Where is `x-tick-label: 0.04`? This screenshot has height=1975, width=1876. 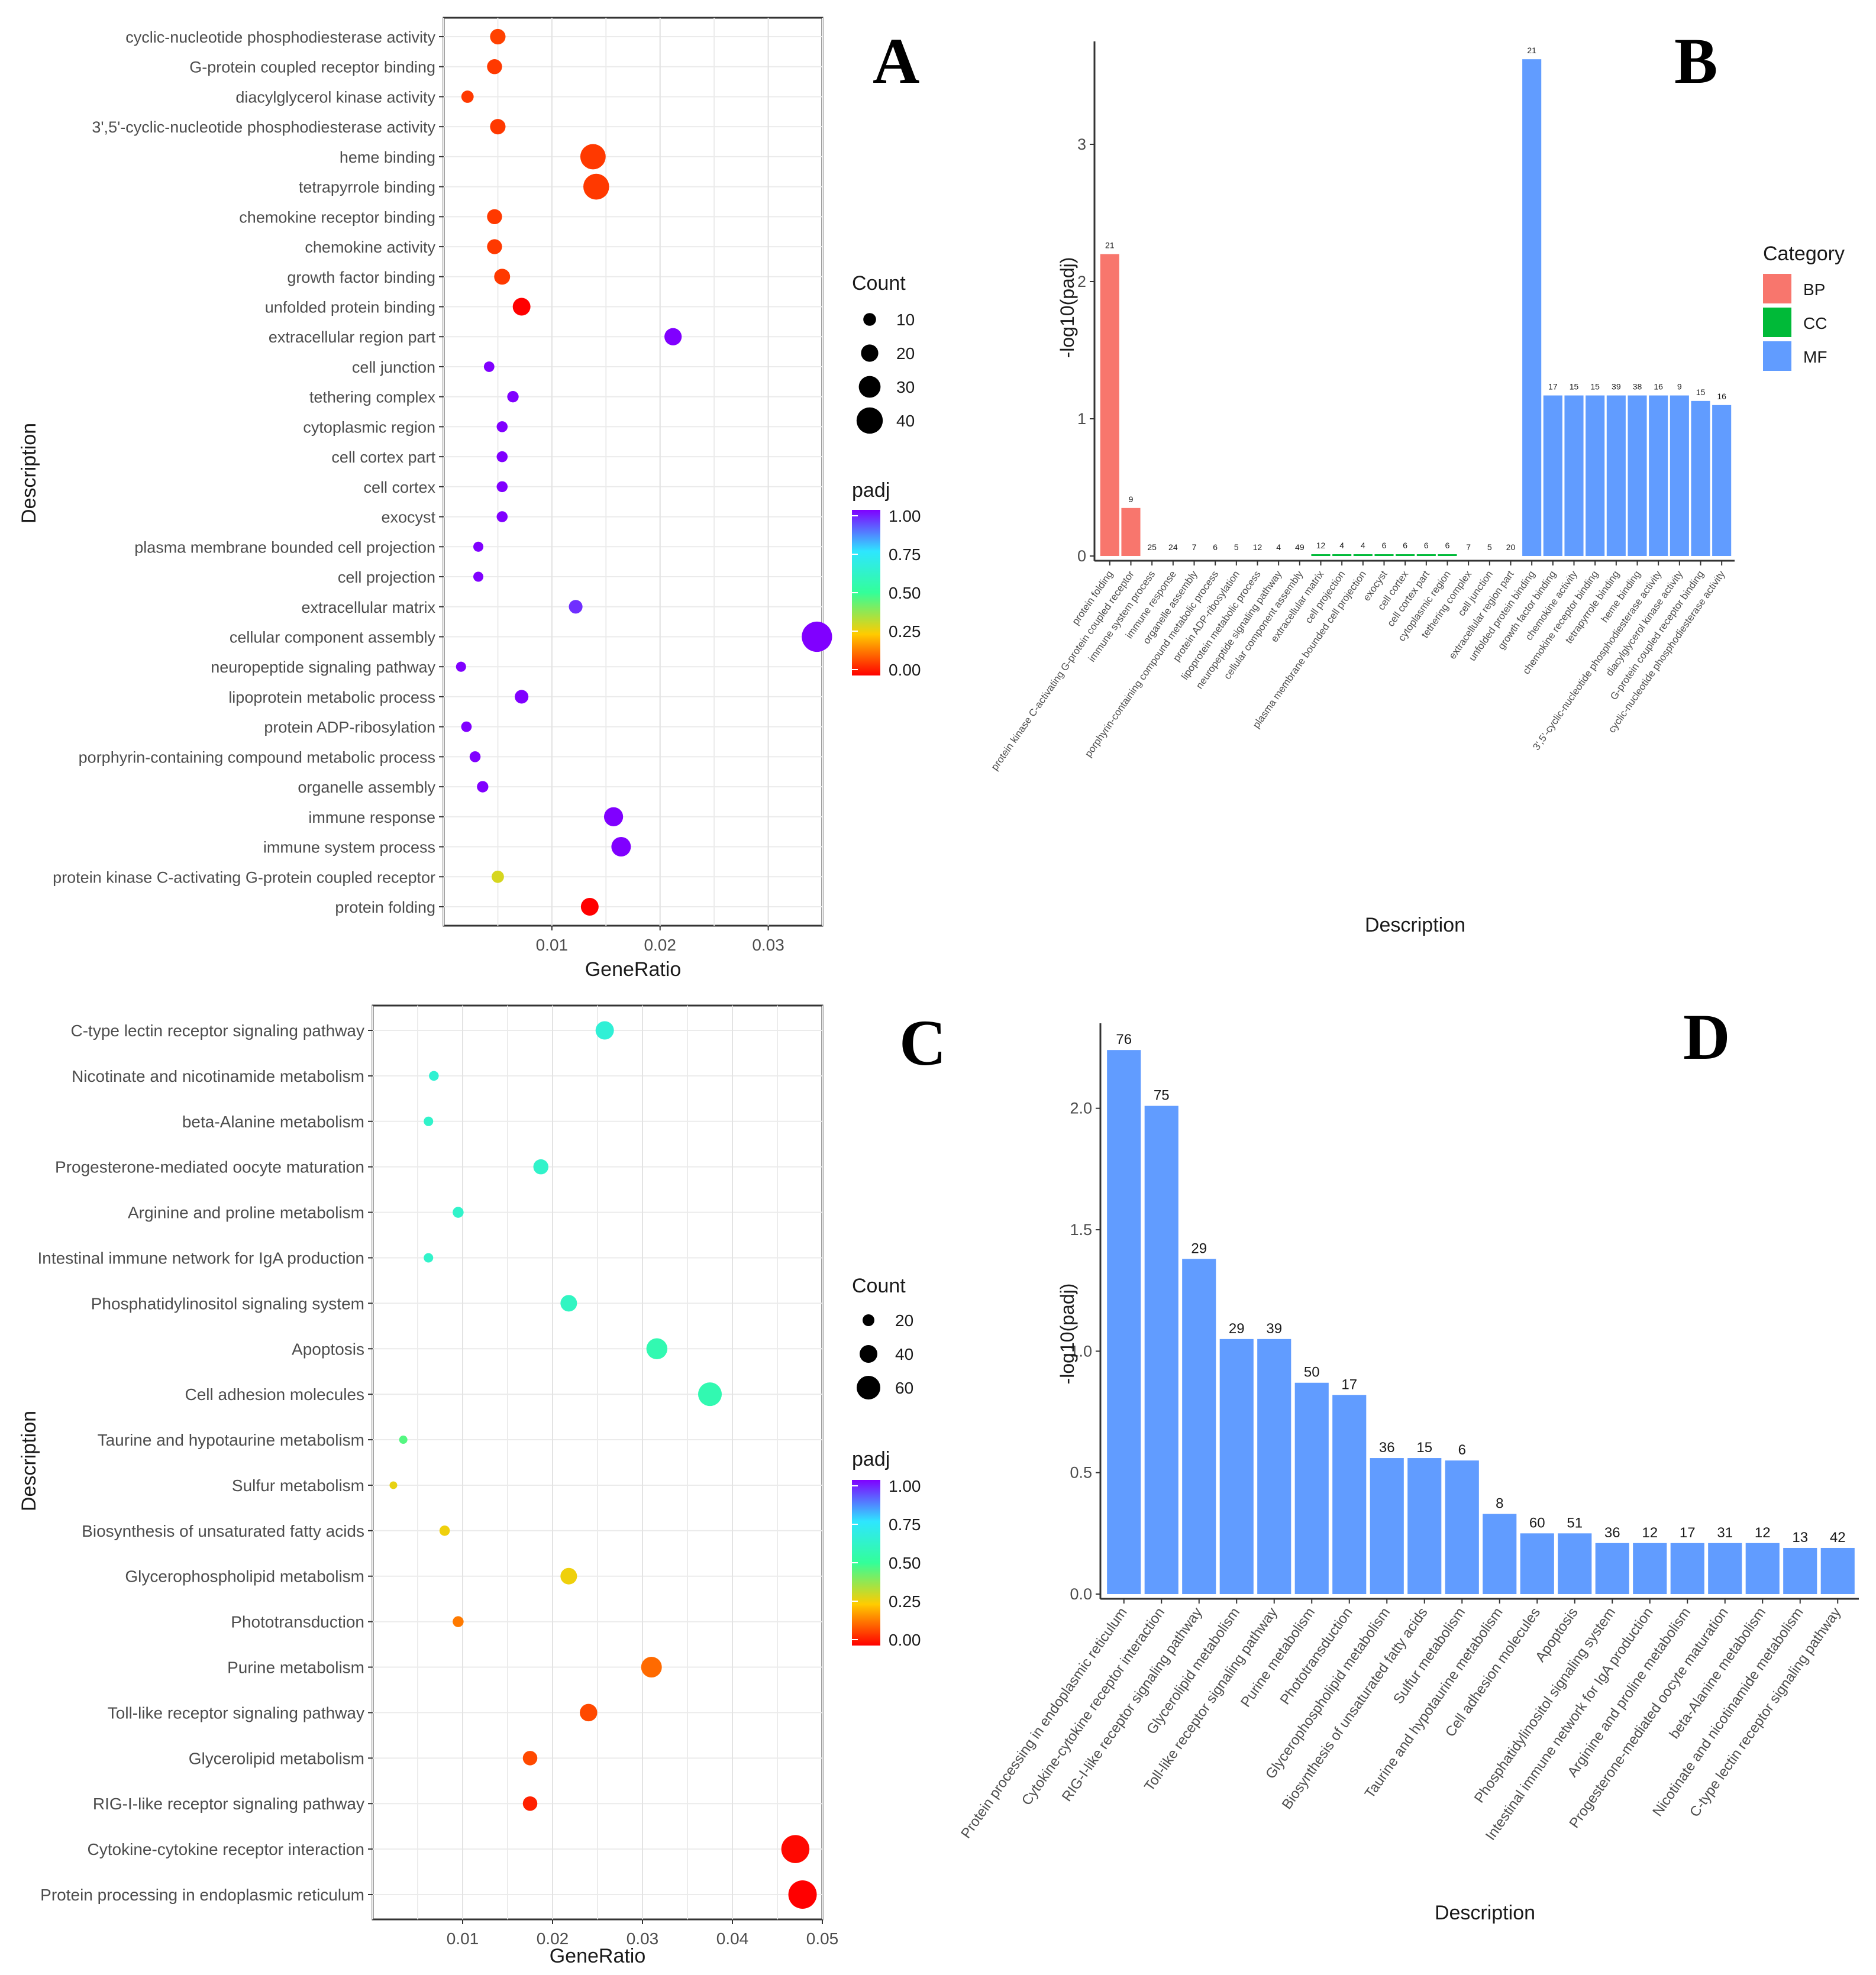
x-tick-label: 0.04 is located at coordinates (733, 1938).